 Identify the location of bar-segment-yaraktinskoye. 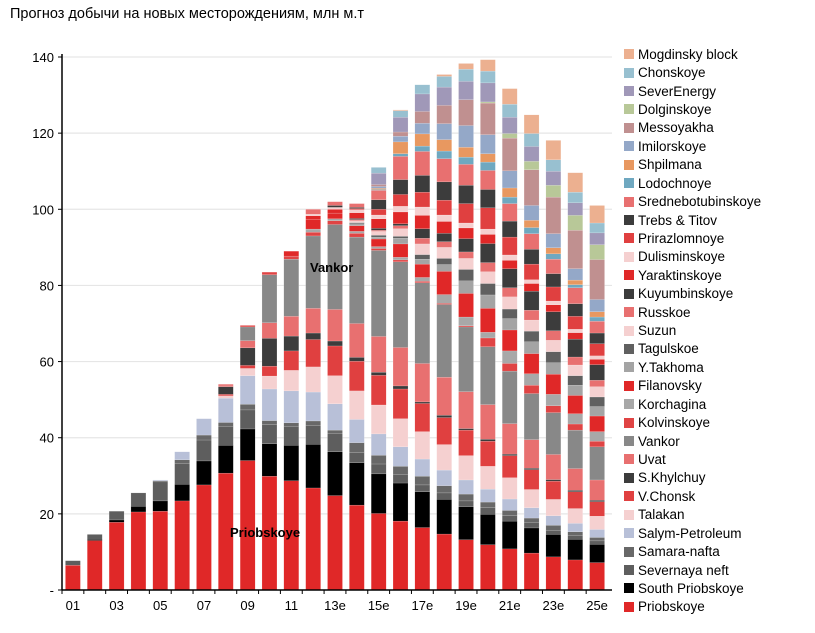
(335, 211).